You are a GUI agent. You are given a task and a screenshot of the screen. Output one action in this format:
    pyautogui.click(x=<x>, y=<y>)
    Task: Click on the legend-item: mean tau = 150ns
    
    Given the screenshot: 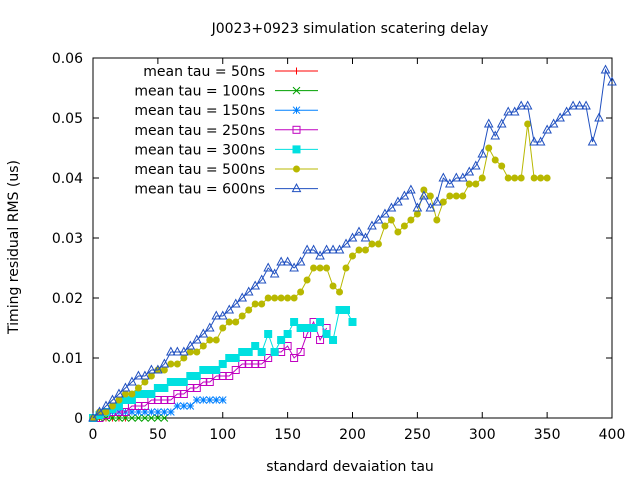 What is the action you would take?
    pyautogui.click(x=226, y=111)
    